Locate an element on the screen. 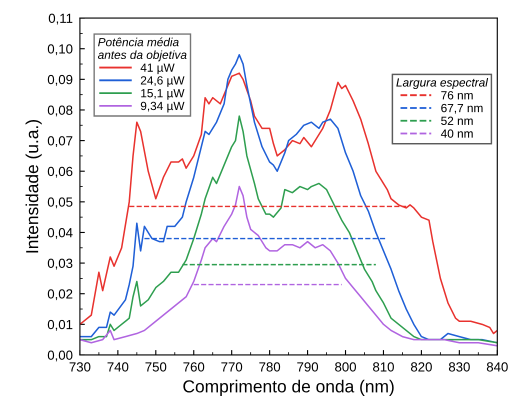  y-tick-label: 0,04 is located at coordinates (60, 233).